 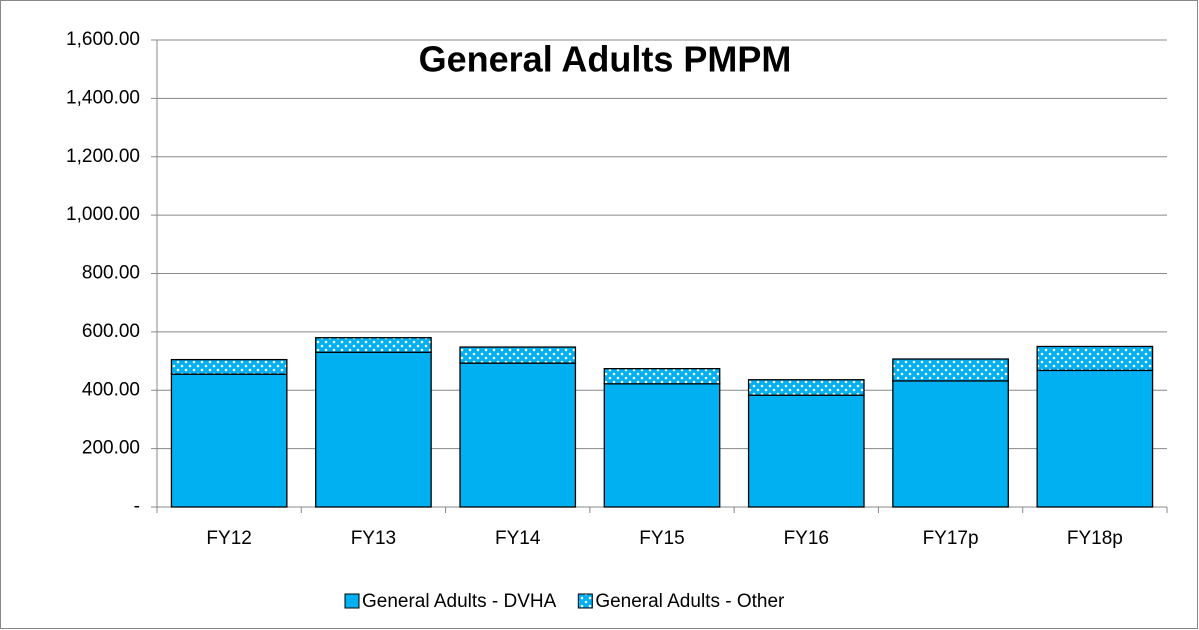 I want to click on x-tick-label: FY18p, so click(x=1095, y=538).